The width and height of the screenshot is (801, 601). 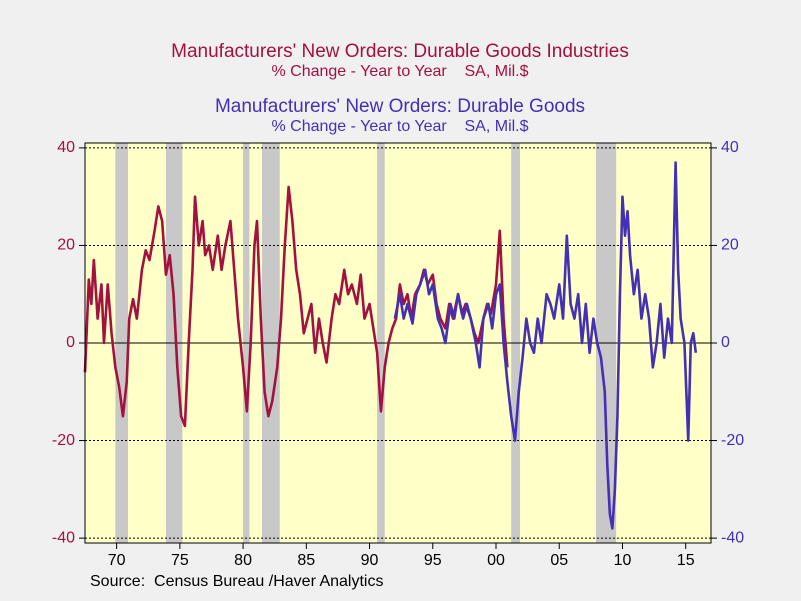 What do you see at coordinates (623, 560) in the screenshot?
I see `x-tick-label: 10` at bounding box center [623, 560].